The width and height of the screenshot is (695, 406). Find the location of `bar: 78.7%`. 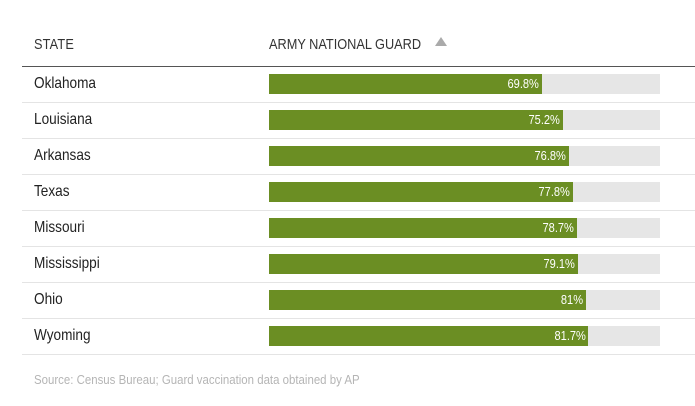

bar: 78.7% is located at coordinates (423, 228).